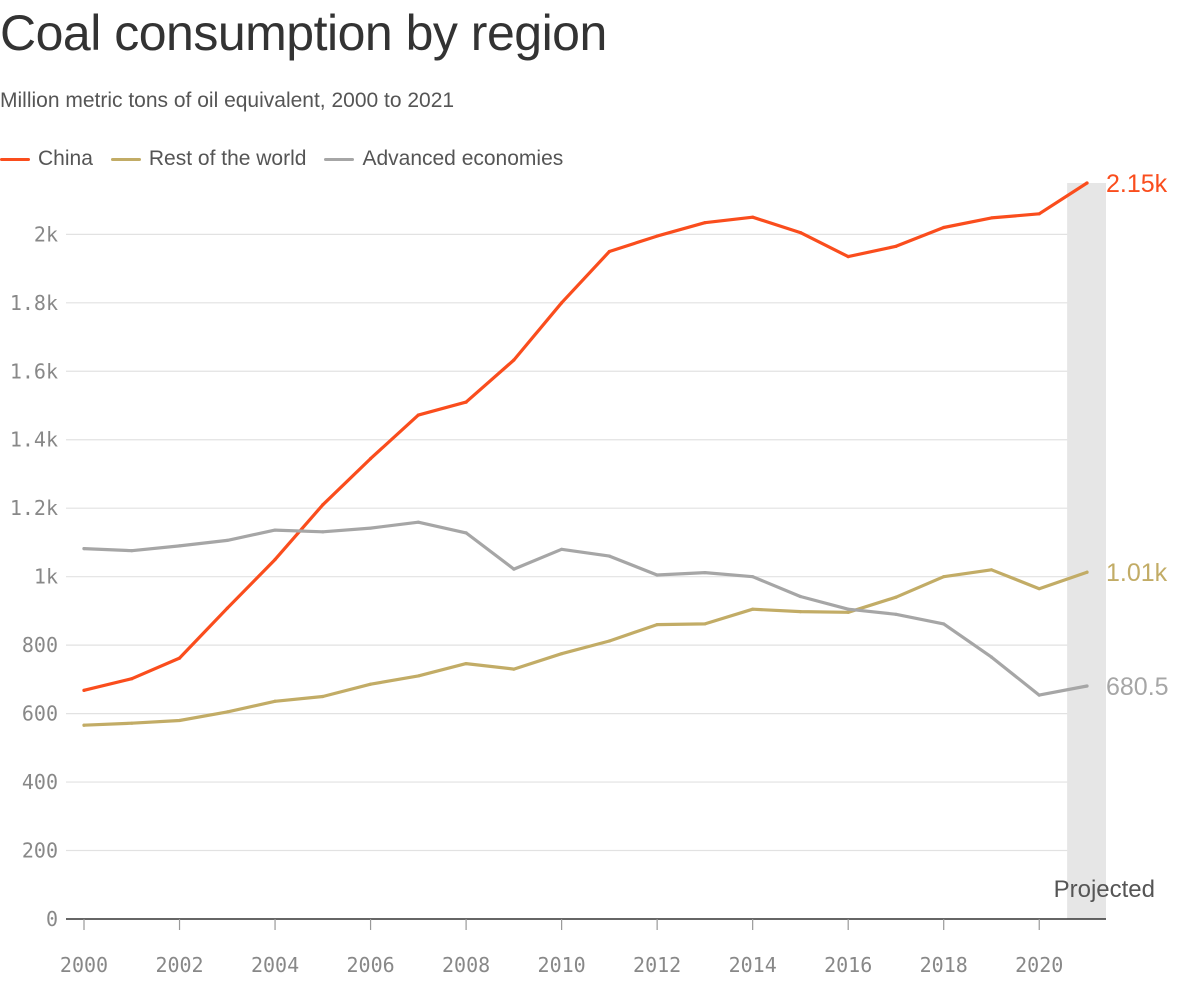  I want to click on end-label-rest-of-the-world: 1.01k, so click(1137, 573).